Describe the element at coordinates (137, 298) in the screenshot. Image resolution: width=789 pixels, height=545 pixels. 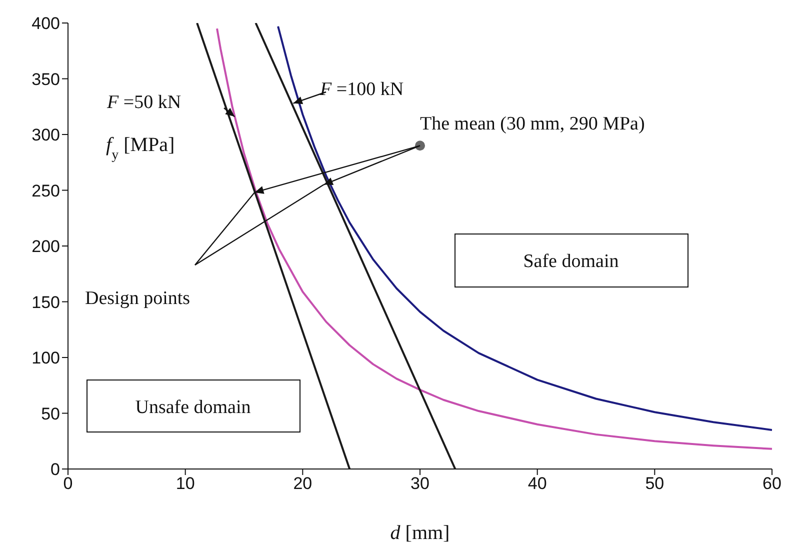
I see `annotation: Design points` at that location.